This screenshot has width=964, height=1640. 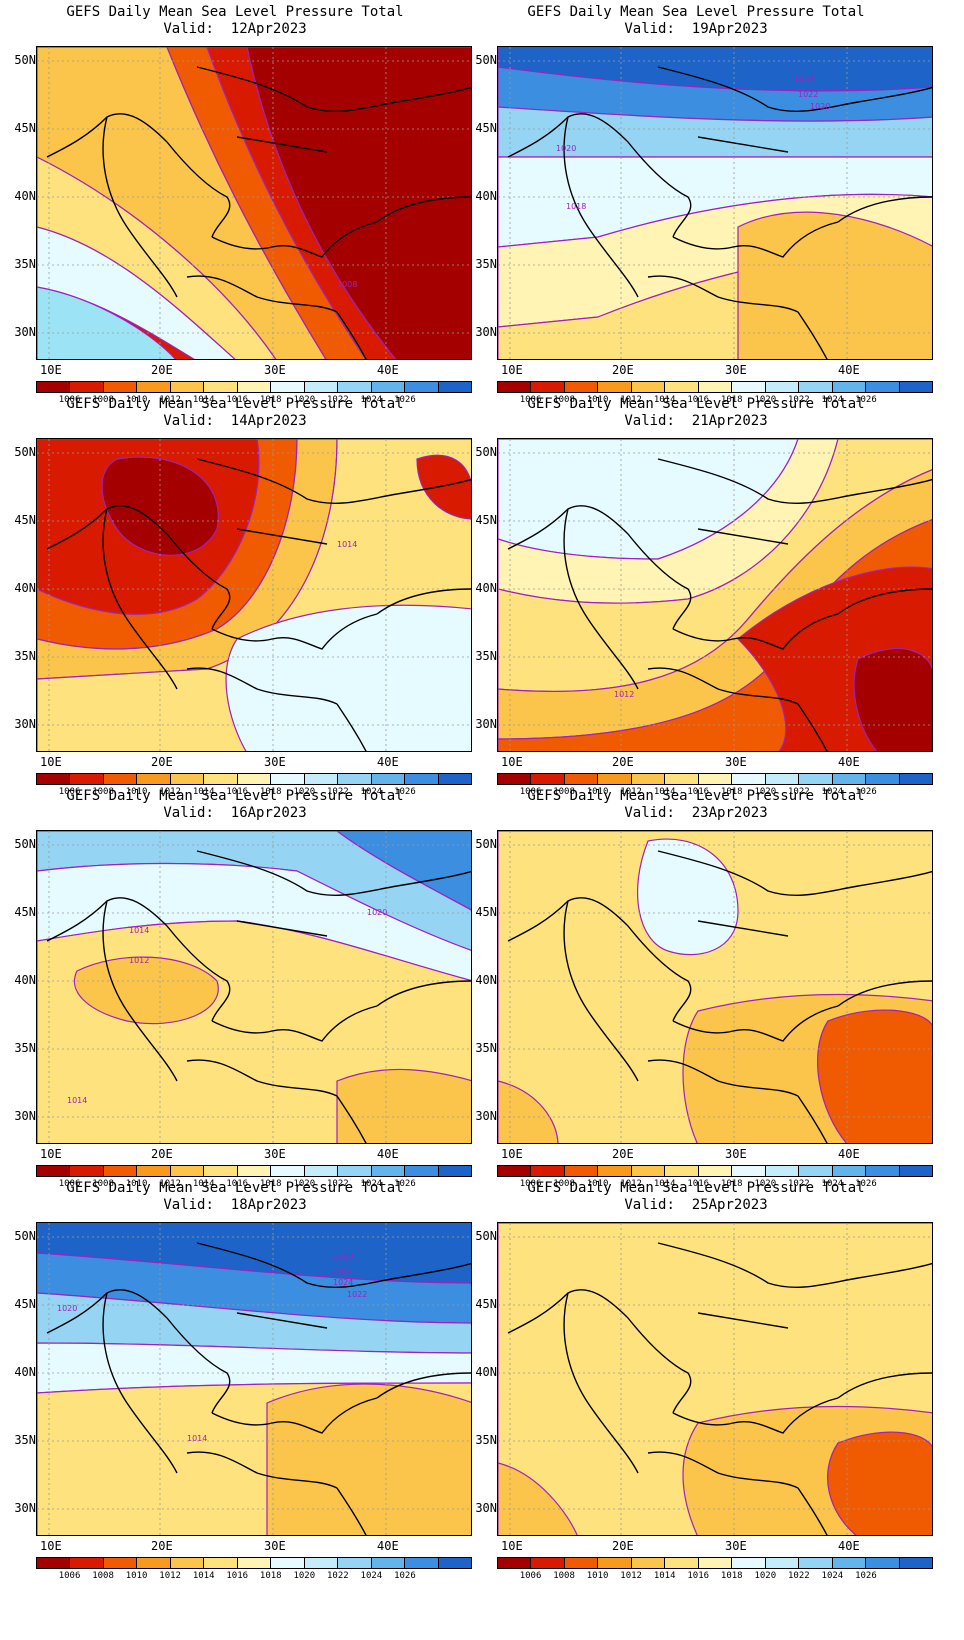 What do you see at coordinates (343, 1282) in the screenshot?
I see `contour-label: 1024` at bounding box center [343, 1282].